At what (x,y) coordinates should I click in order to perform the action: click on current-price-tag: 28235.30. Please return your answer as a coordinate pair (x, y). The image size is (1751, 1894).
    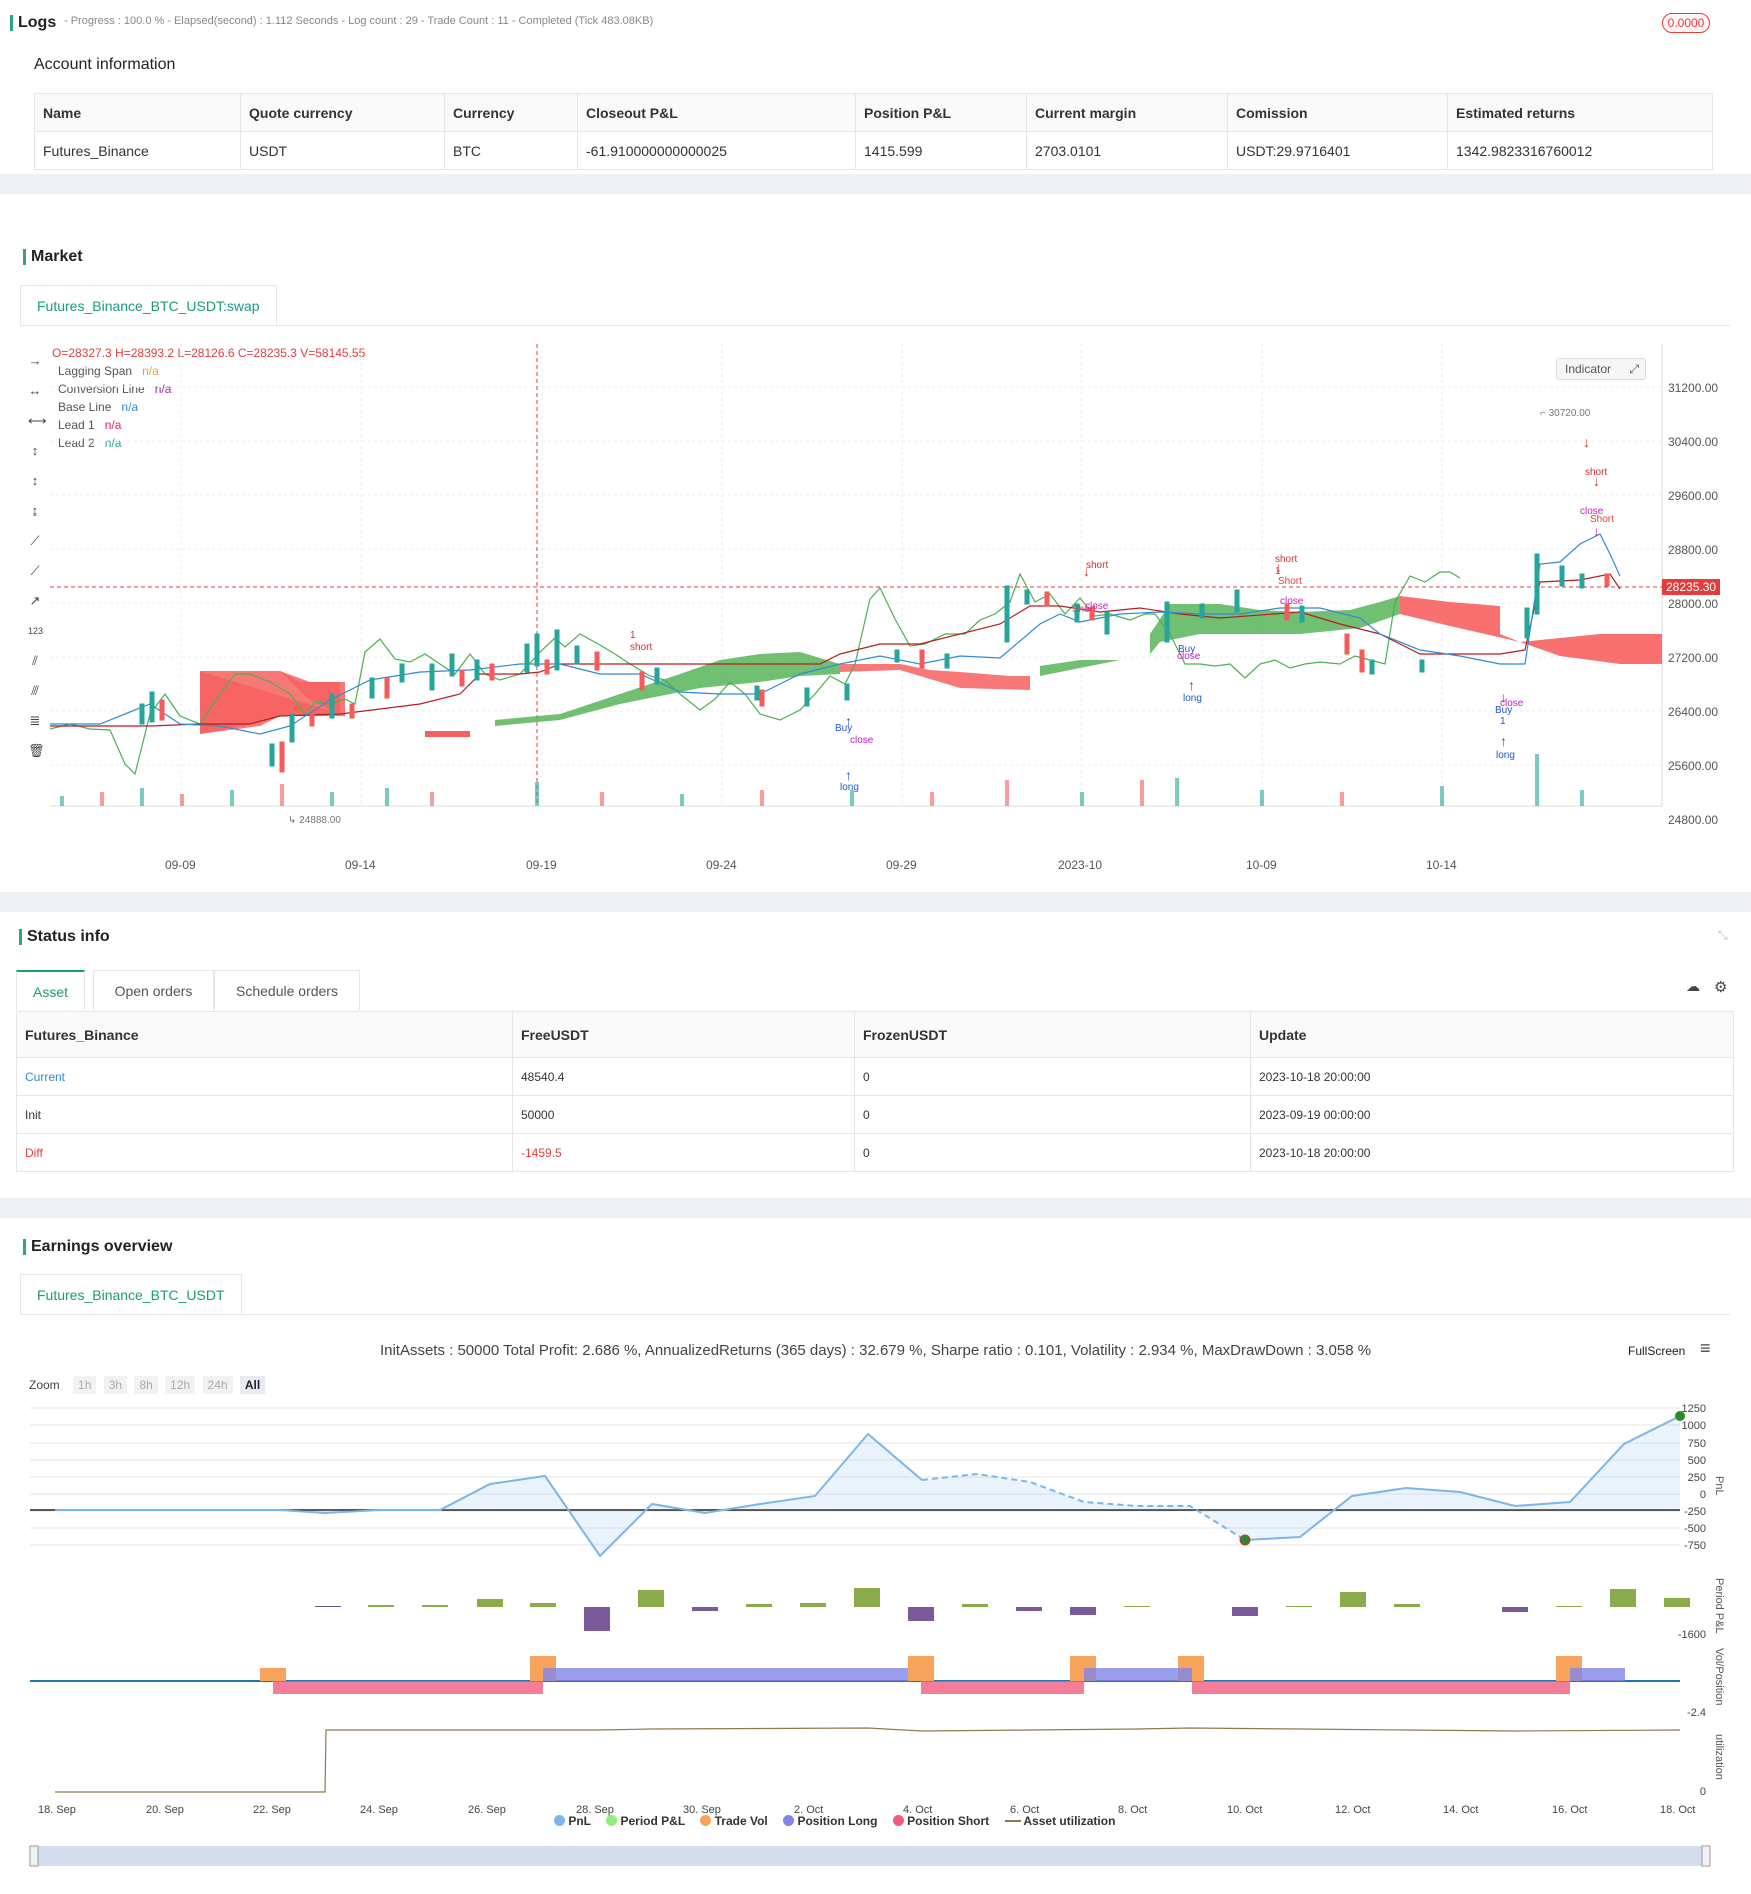
    Looking at the image, I should click on (1691, 587).